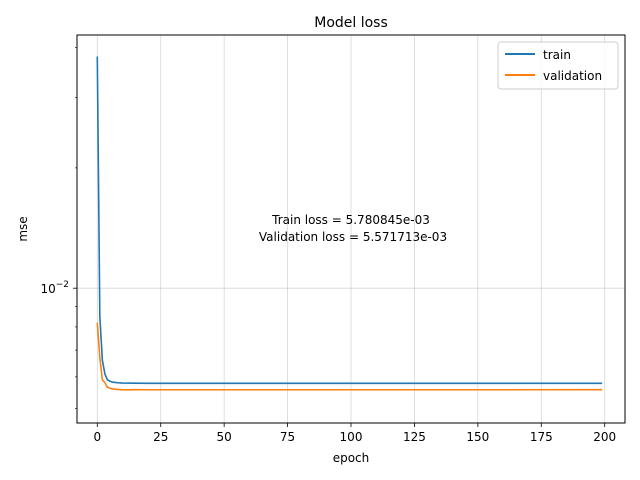 The image size is (640, 480). Describe the element at coordinates (351, 437) in the screenshot. I see `x-tick-label: 100` at that location.